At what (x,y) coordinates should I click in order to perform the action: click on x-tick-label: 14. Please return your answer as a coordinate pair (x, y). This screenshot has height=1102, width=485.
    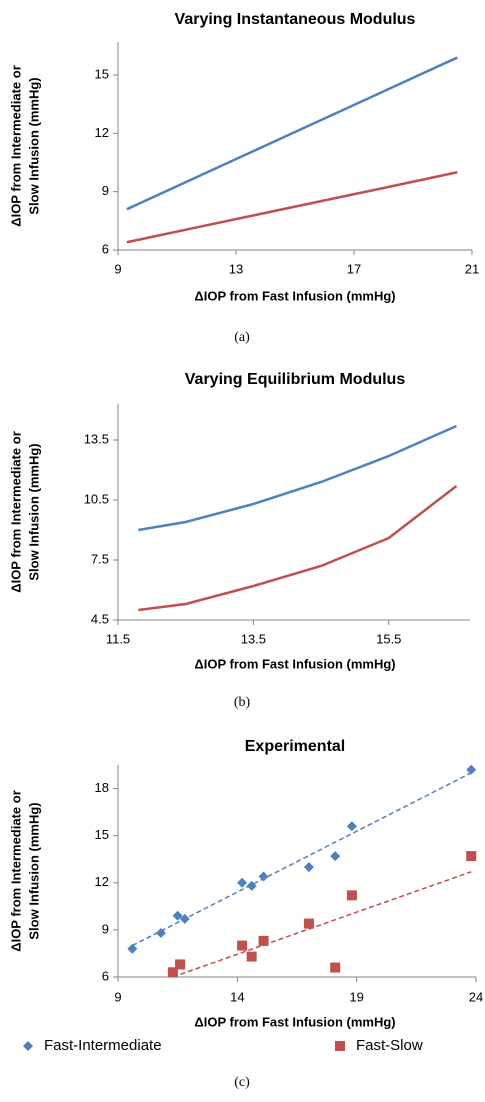
    Looking at the image, I should click on (237, 996).